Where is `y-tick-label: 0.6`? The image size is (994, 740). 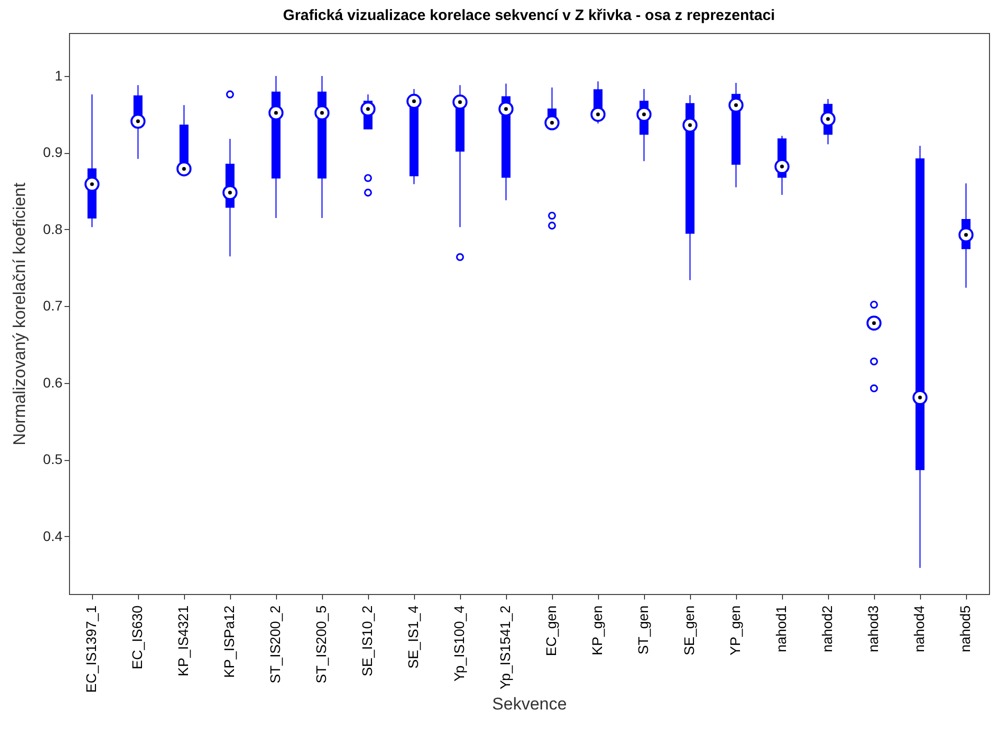 y-tick-label: 0.6 is located at coordinates (53, 382).